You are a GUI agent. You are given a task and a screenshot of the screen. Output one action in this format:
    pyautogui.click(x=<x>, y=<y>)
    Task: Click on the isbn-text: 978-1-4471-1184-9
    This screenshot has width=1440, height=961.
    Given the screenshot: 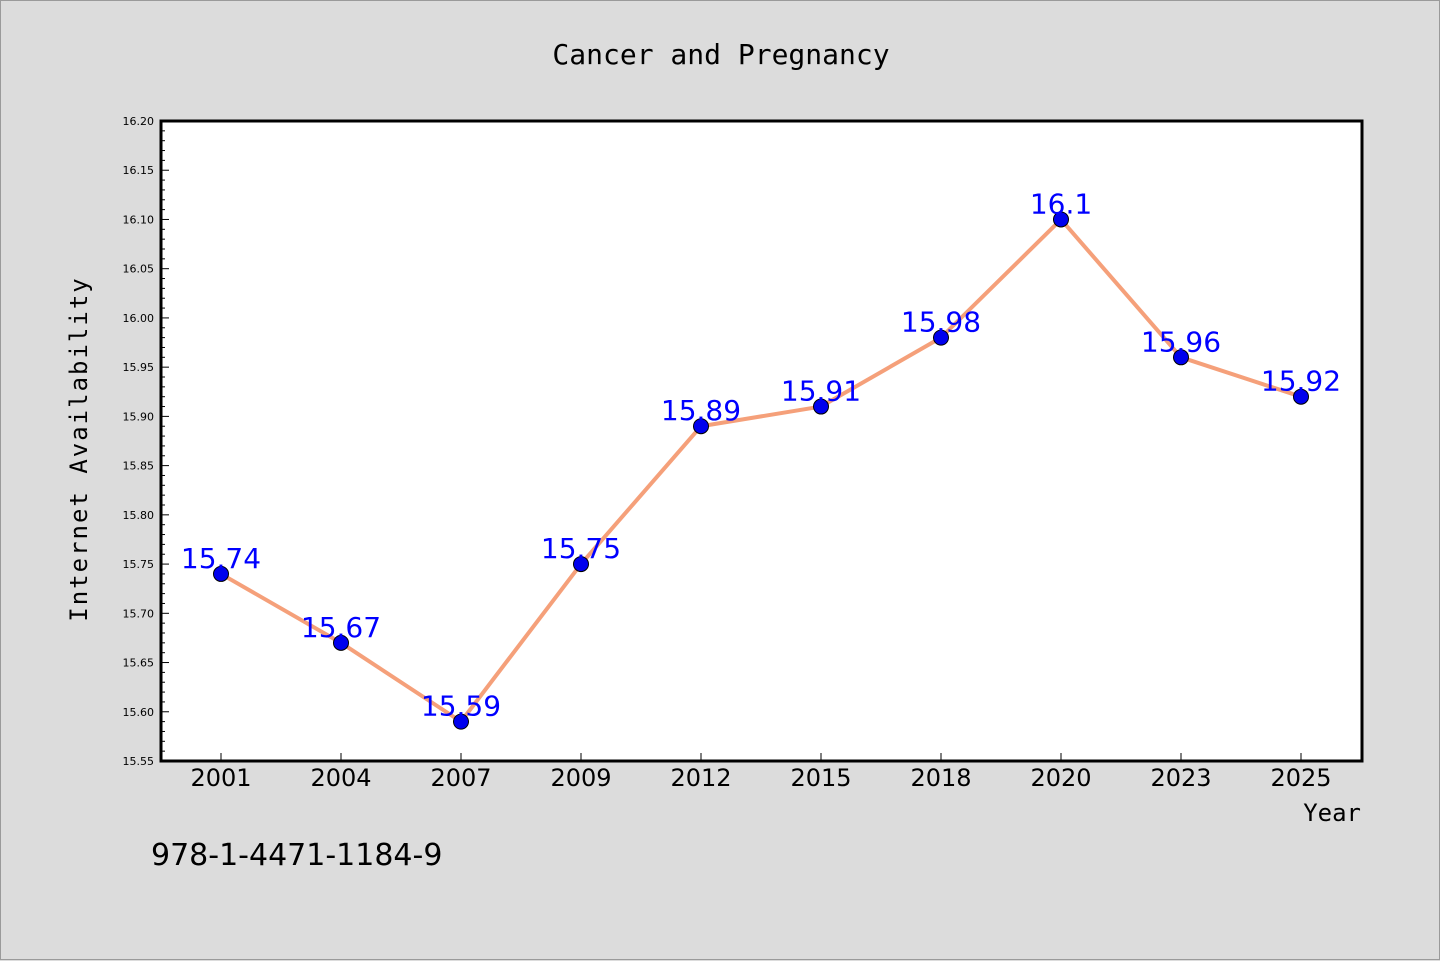 What is the action you would take?
    pyautogui.click(x=296, y=855)
    